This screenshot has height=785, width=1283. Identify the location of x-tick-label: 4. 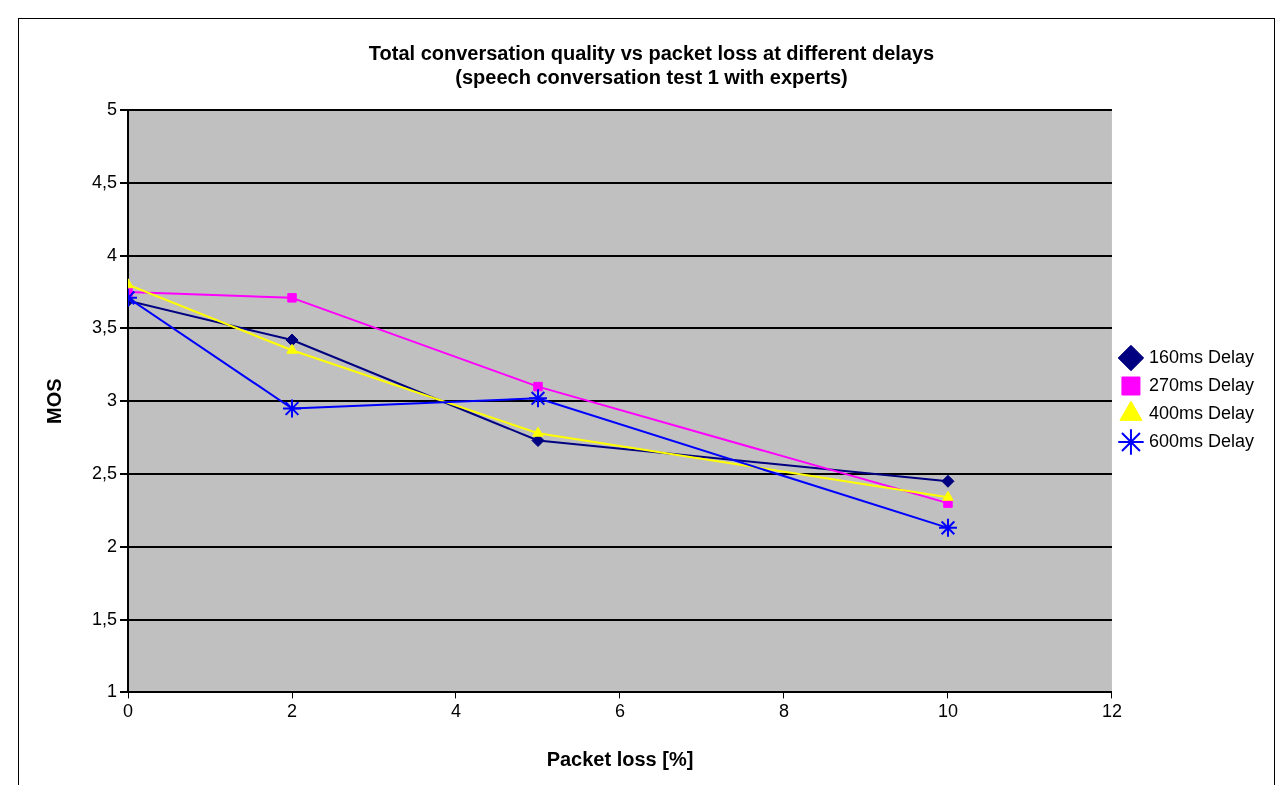
(456, 711).